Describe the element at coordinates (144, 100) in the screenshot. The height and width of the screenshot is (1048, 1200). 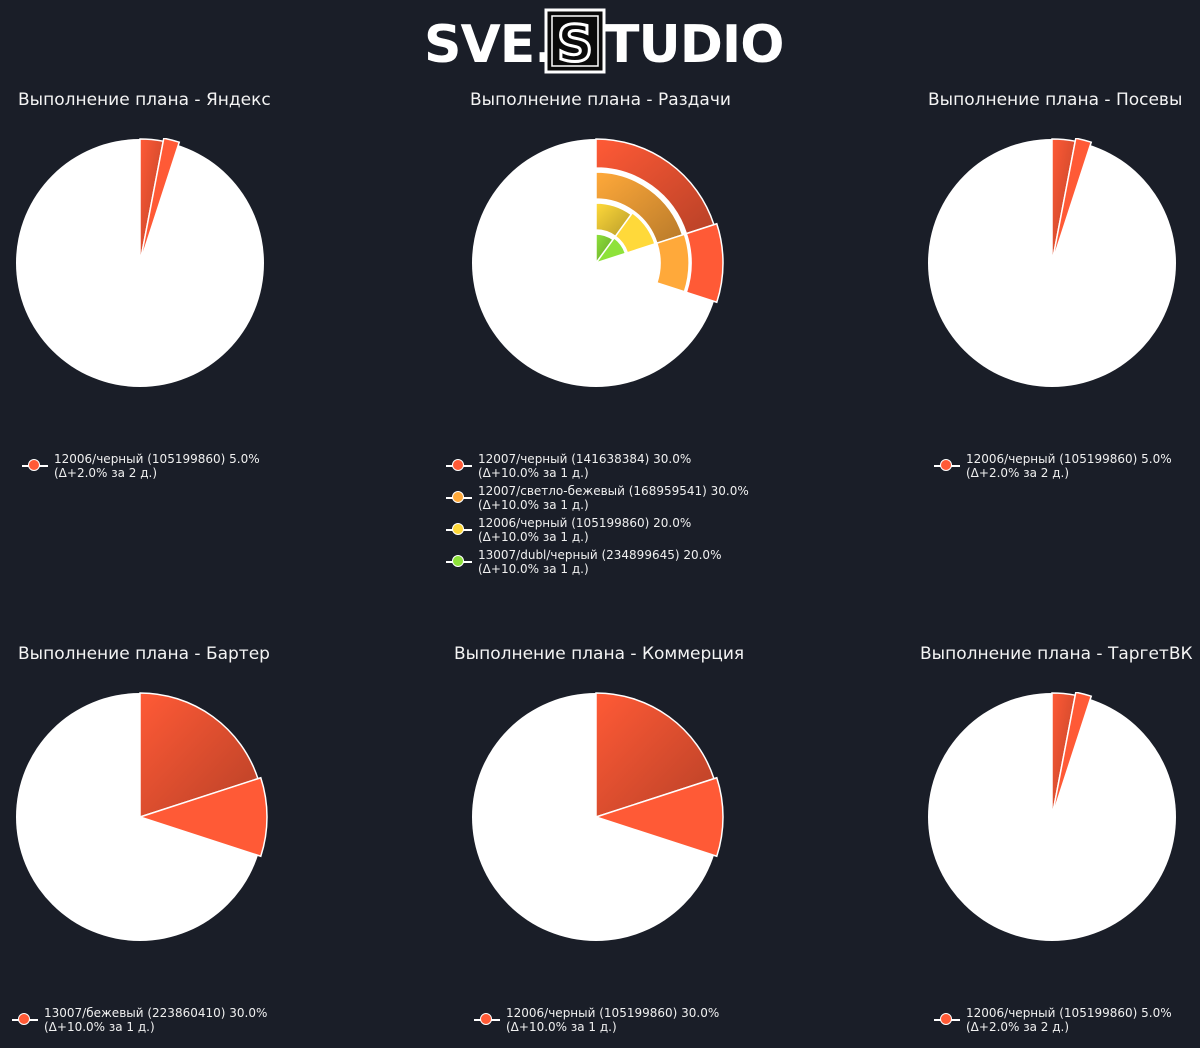
I see `chart-title: Выполнение плана - Яндекс` at that location.